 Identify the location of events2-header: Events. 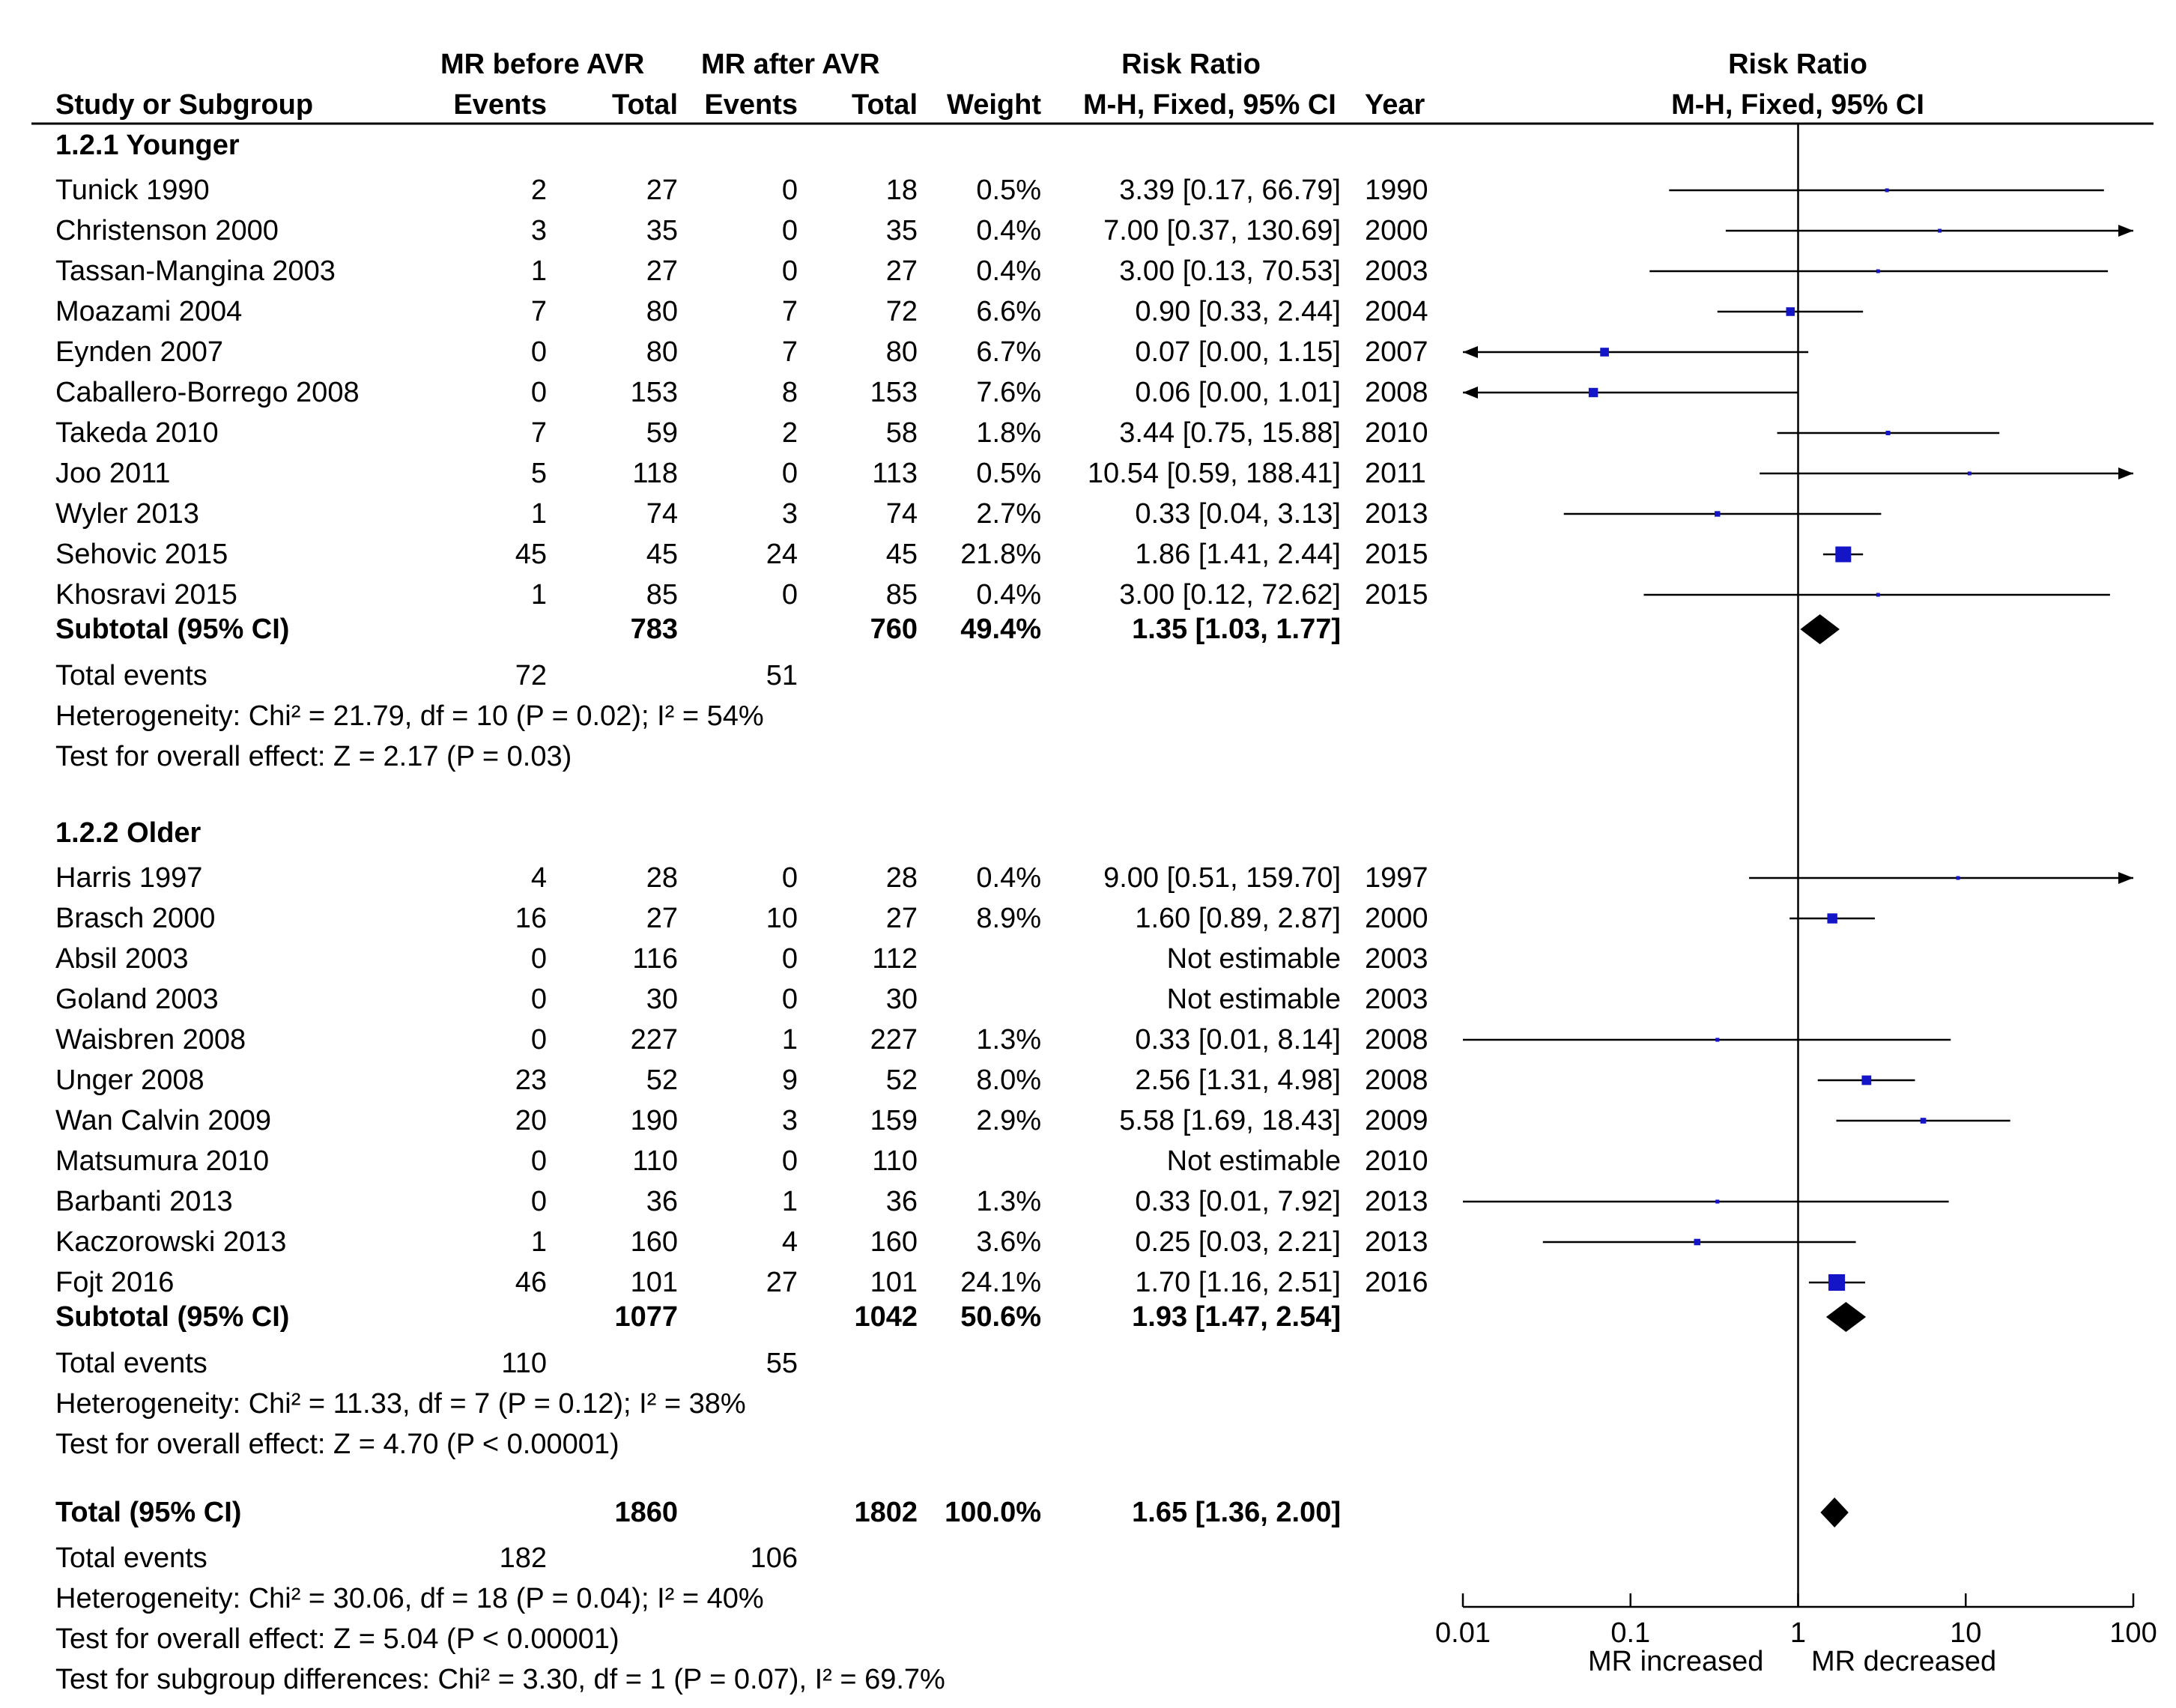
(751, 105).